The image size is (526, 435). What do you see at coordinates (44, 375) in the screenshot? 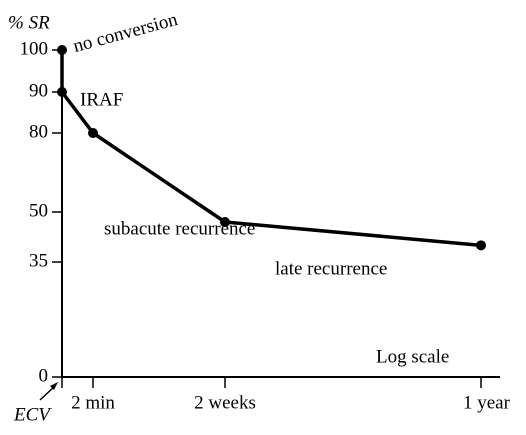
I see `y-tick-label: 0` at bounding box center [44, 375].